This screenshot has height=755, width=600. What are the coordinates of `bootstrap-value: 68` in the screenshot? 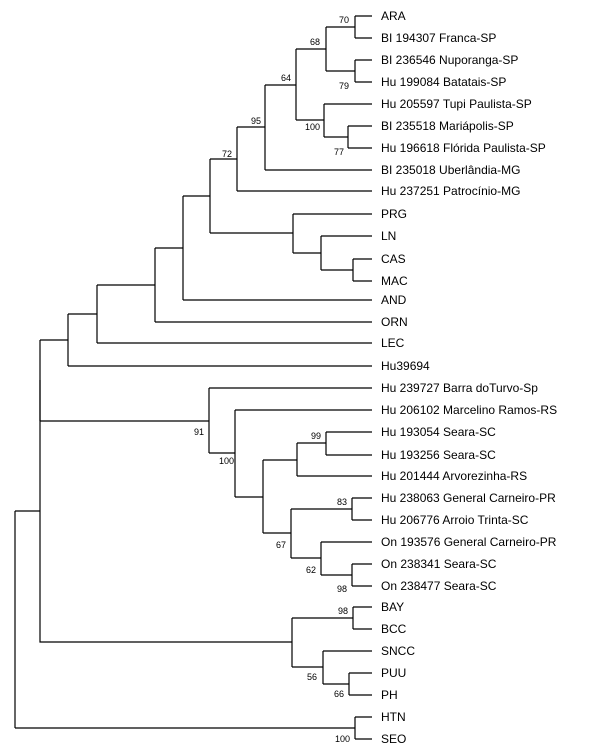 It's located at (315, 42).